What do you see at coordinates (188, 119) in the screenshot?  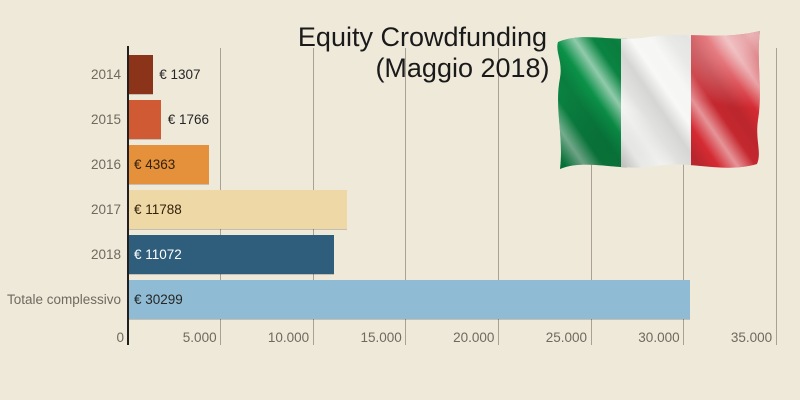 I see `bar-value-label: € 1766` at bounding box center [188, 119].